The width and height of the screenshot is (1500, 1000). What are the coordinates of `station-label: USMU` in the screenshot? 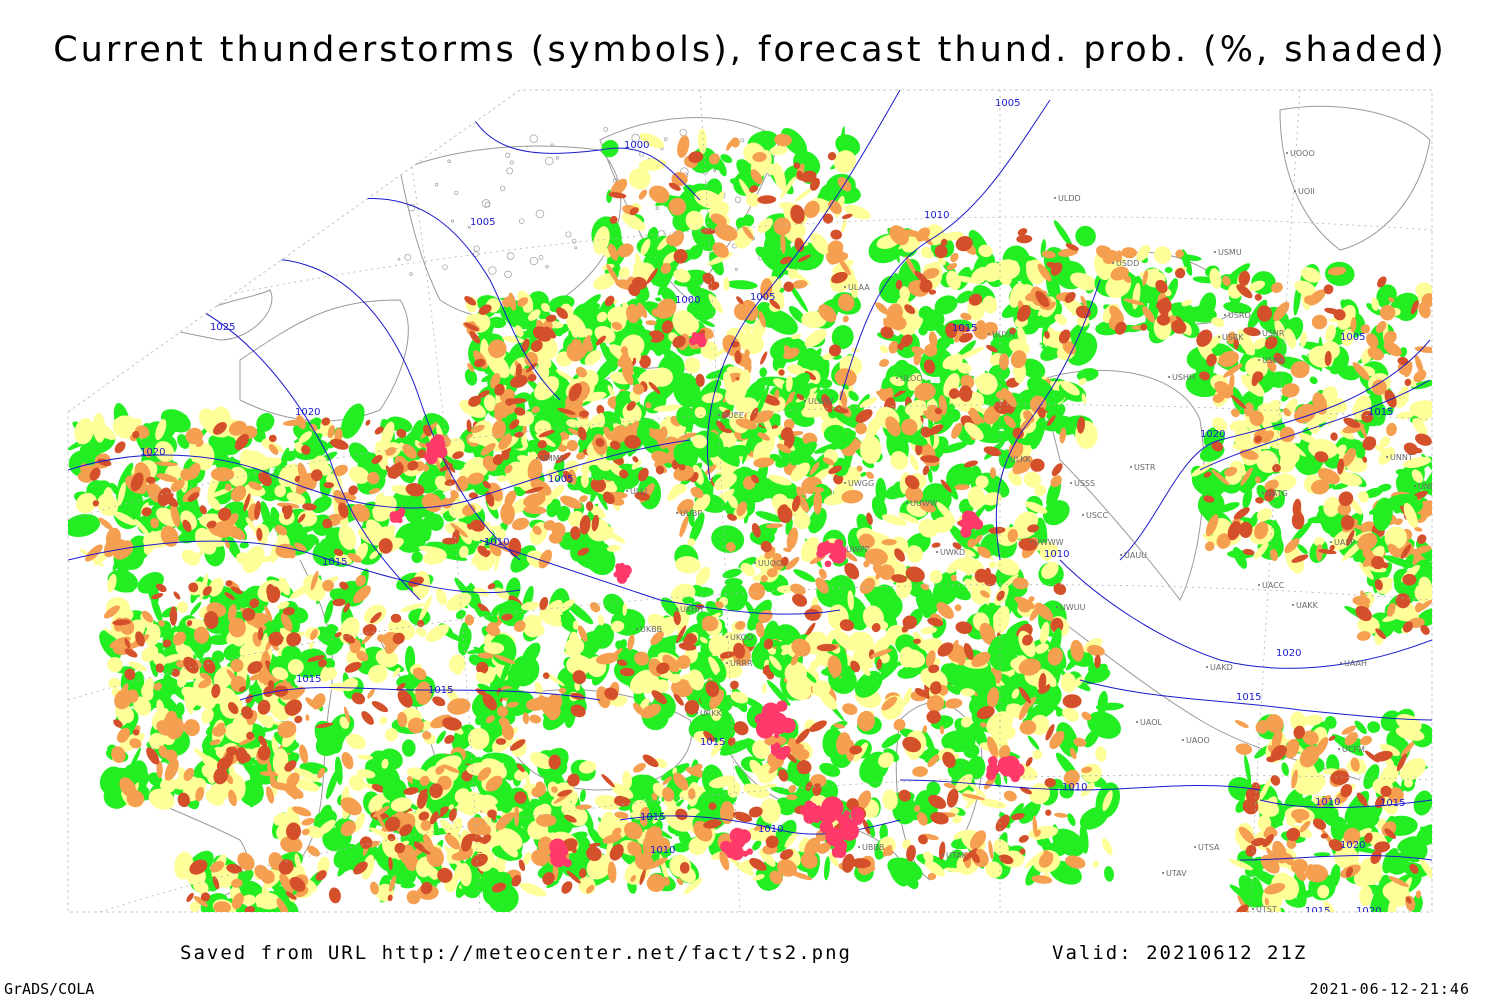 It's located at (1230, 252).